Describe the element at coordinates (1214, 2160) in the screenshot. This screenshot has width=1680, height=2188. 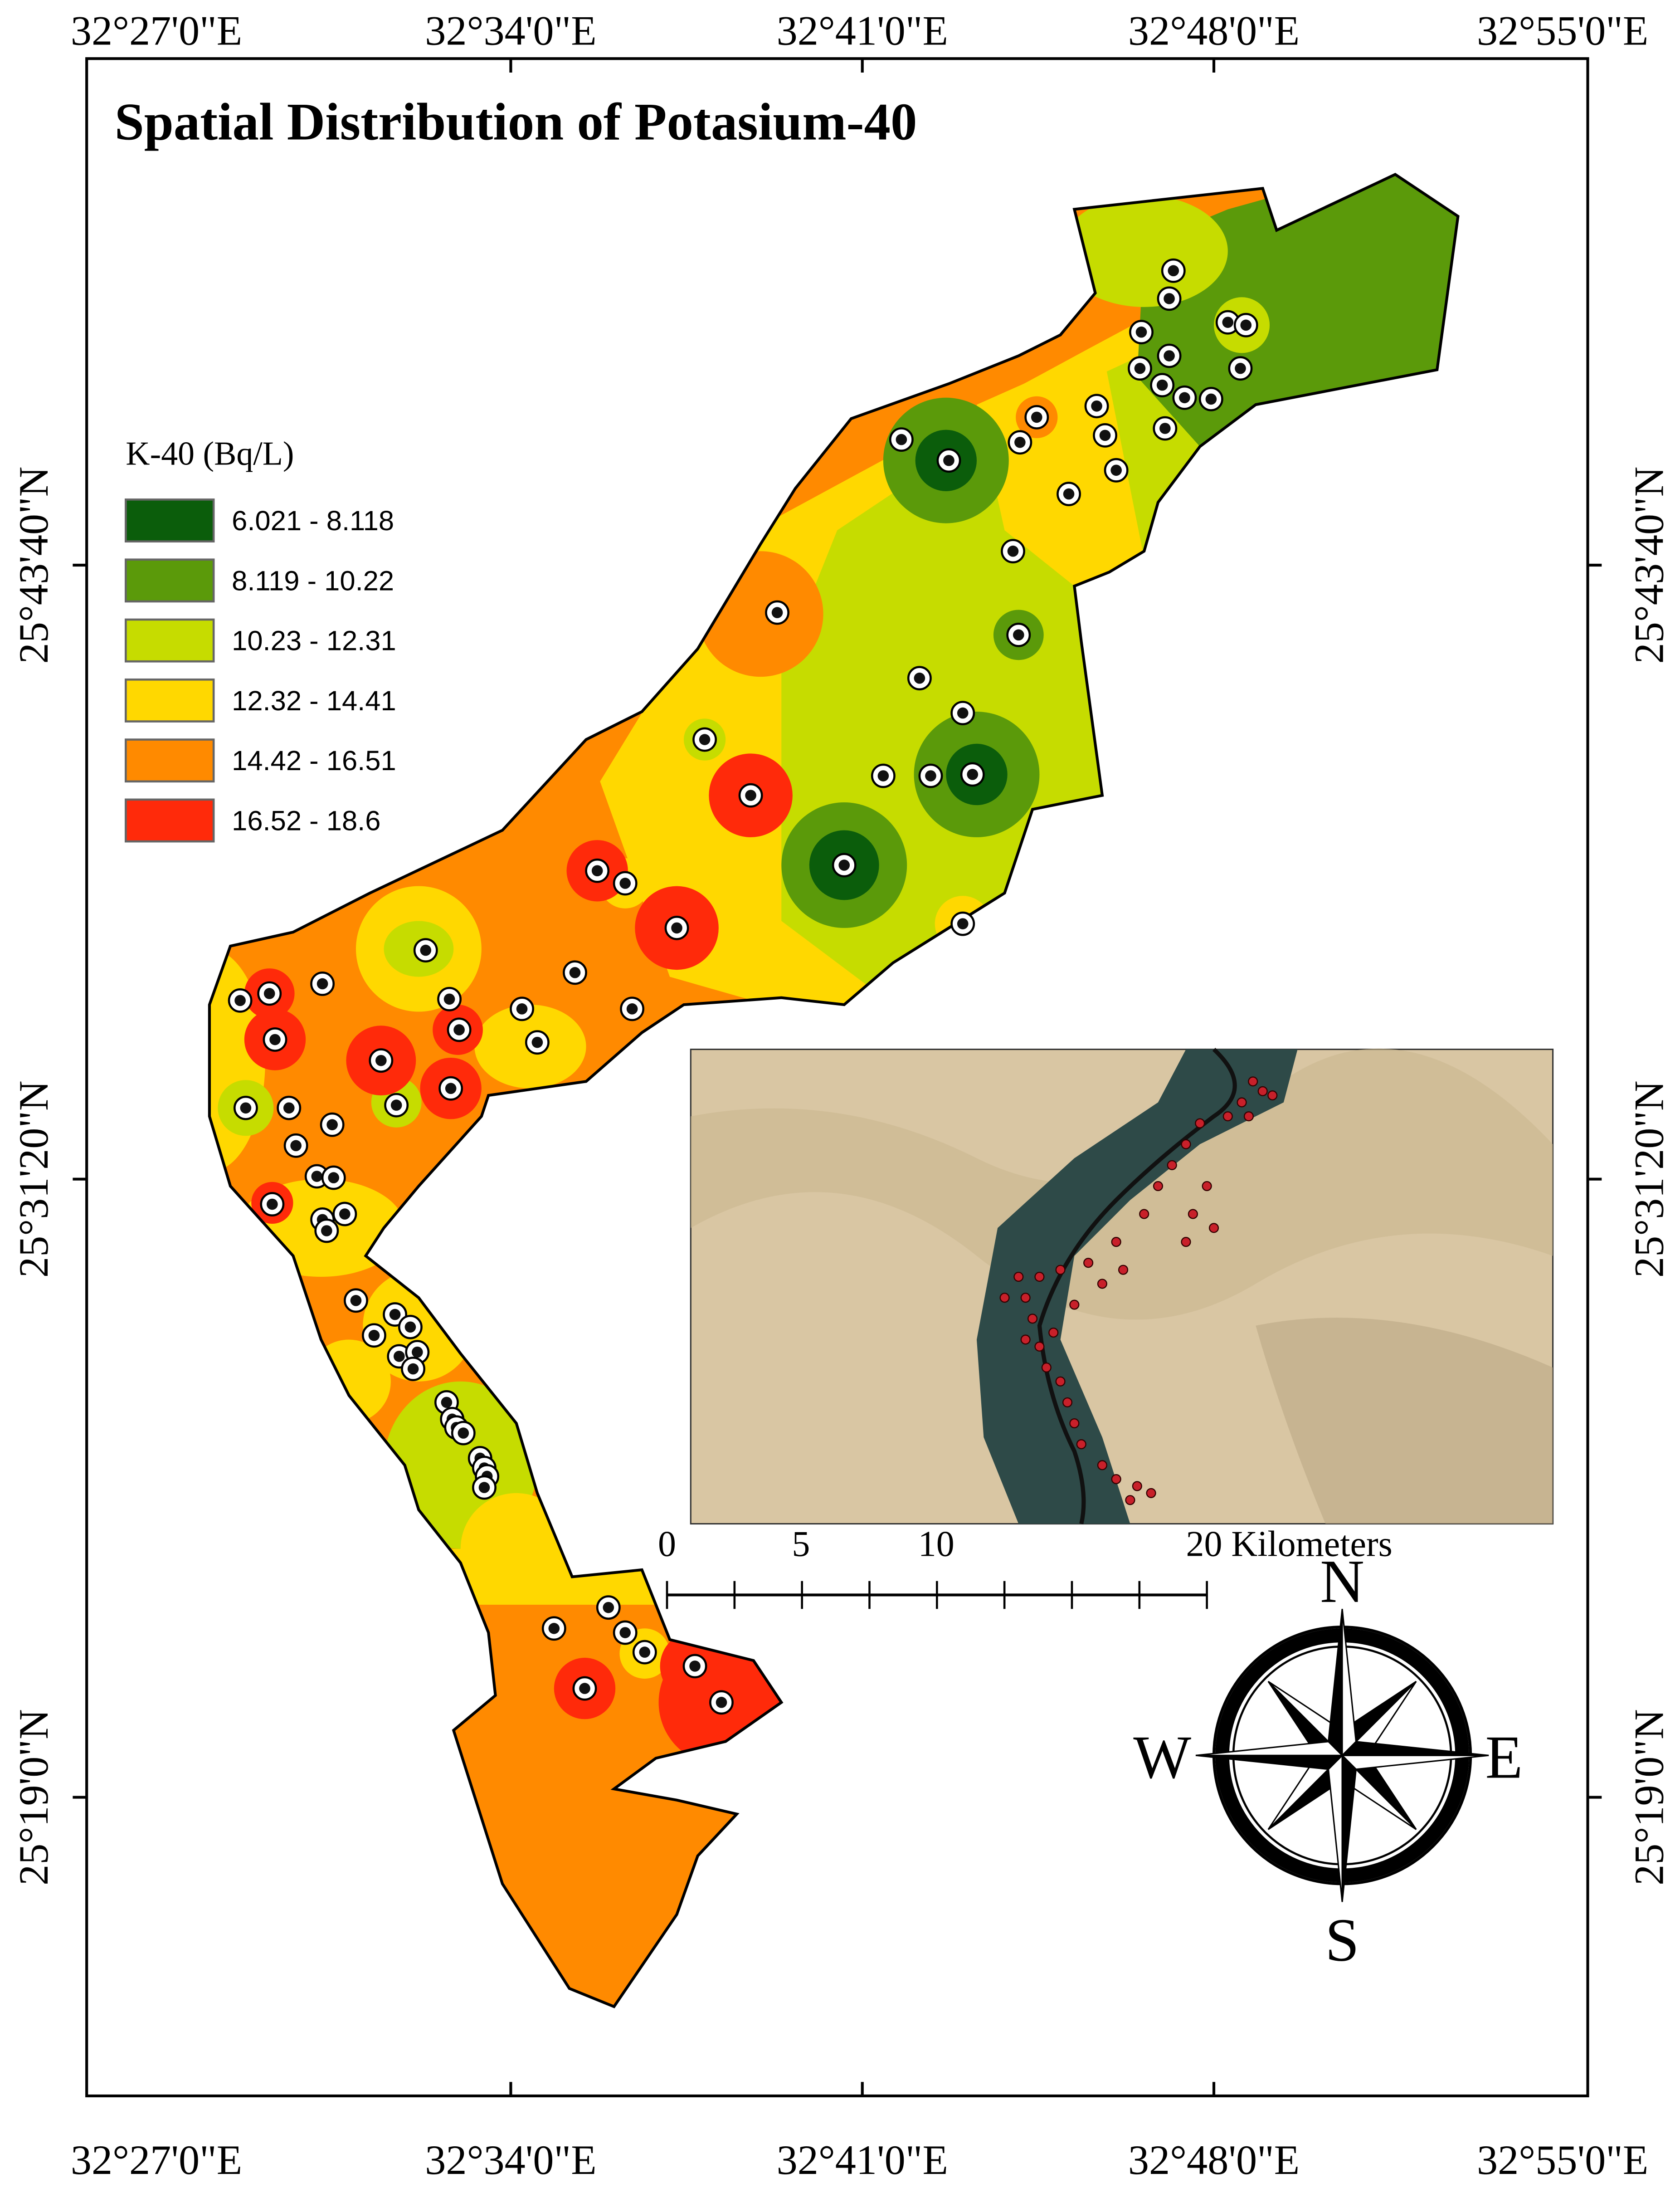
I see `bottom-coordinate-label: 32°48'0"E` at that location.